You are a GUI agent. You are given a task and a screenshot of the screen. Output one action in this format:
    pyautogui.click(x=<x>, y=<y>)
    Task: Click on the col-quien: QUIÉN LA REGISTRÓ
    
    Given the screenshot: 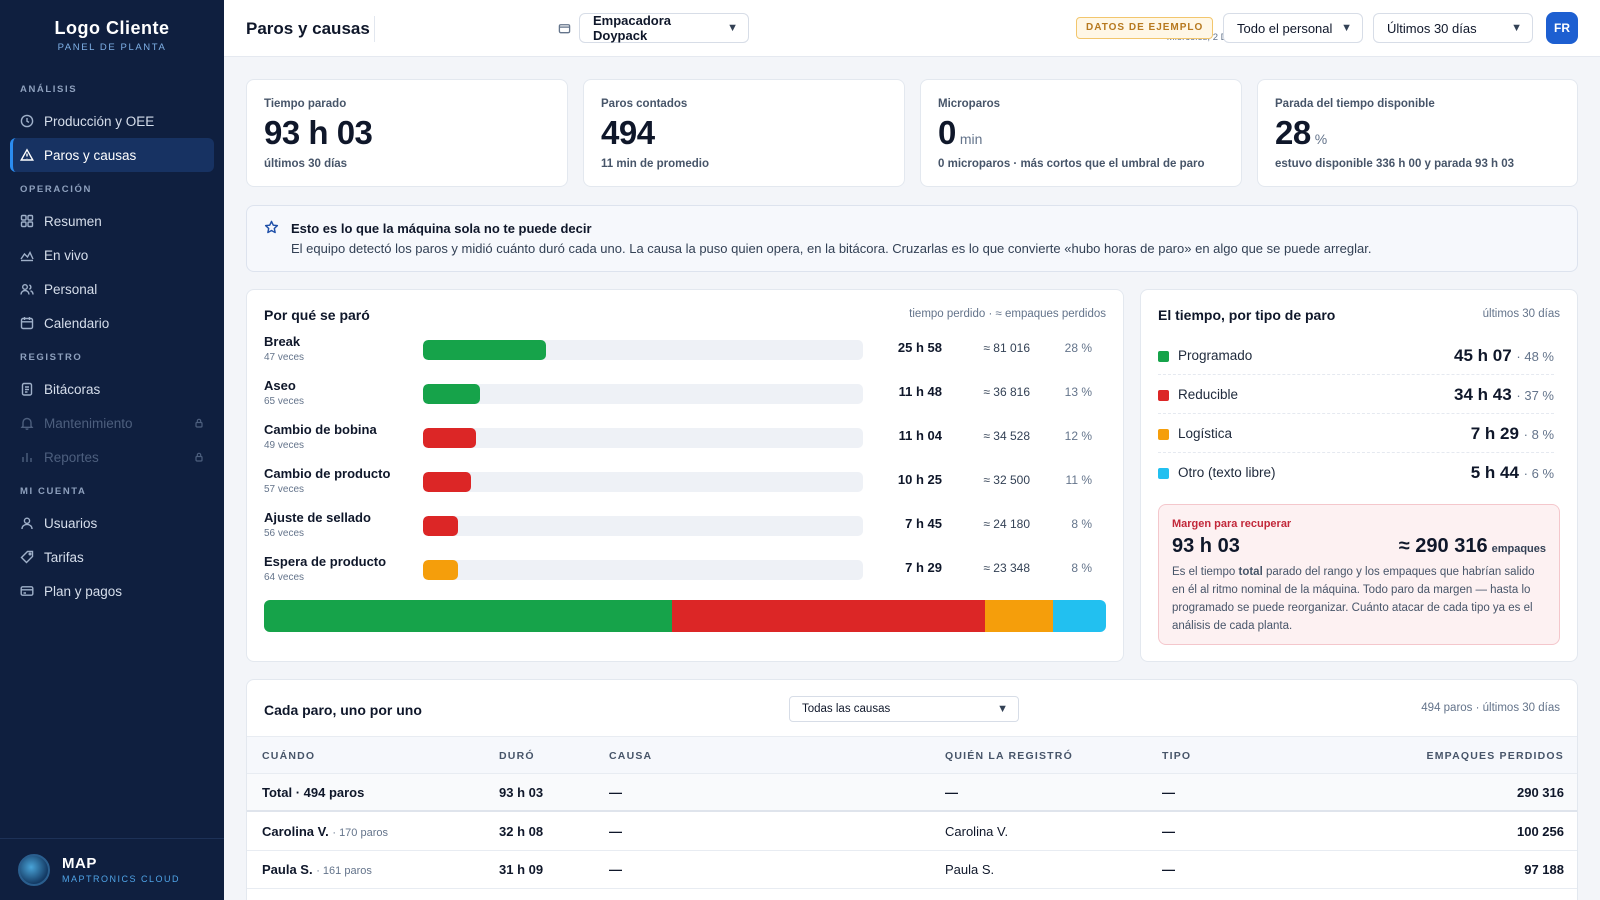 What is the action you would take?
    pyautogui.click(x=1009, y=756)
    